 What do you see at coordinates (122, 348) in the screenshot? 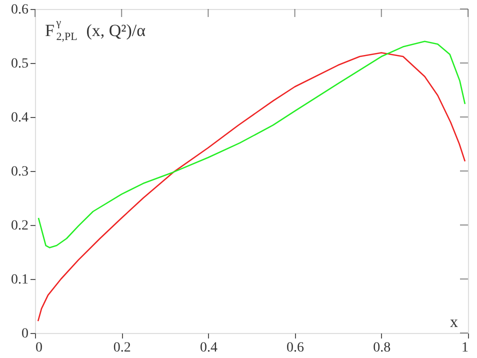
I see `x-tick-label: 0.2` at bounding box center [122, 348].